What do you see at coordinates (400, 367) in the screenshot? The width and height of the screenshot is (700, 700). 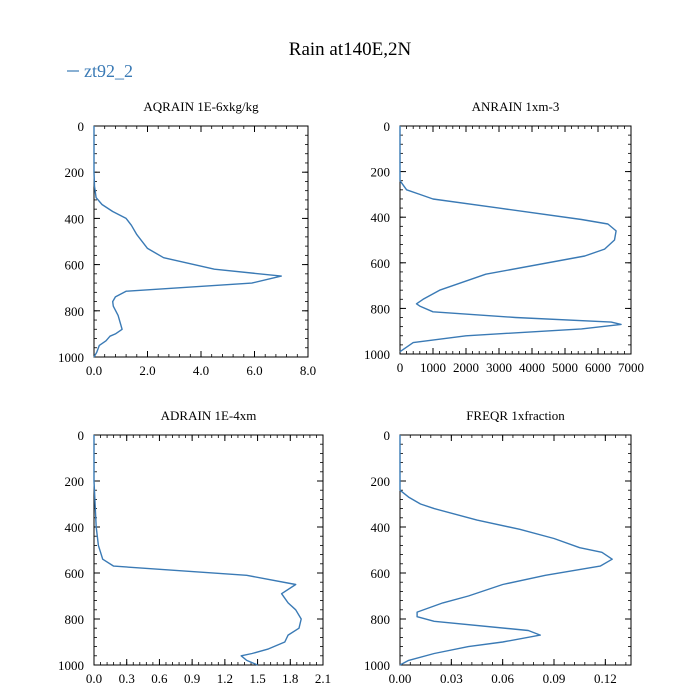 I see `x-tick-label: 0` at bounding box center [400, 367].